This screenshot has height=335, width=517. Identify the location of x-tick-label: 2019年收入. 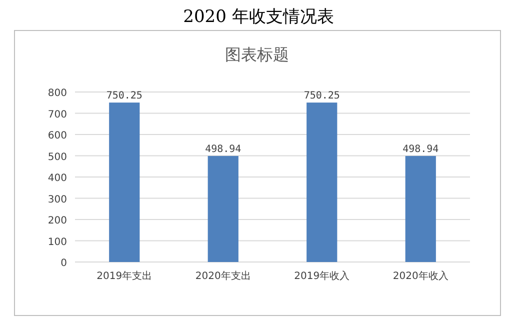
(322, 276).